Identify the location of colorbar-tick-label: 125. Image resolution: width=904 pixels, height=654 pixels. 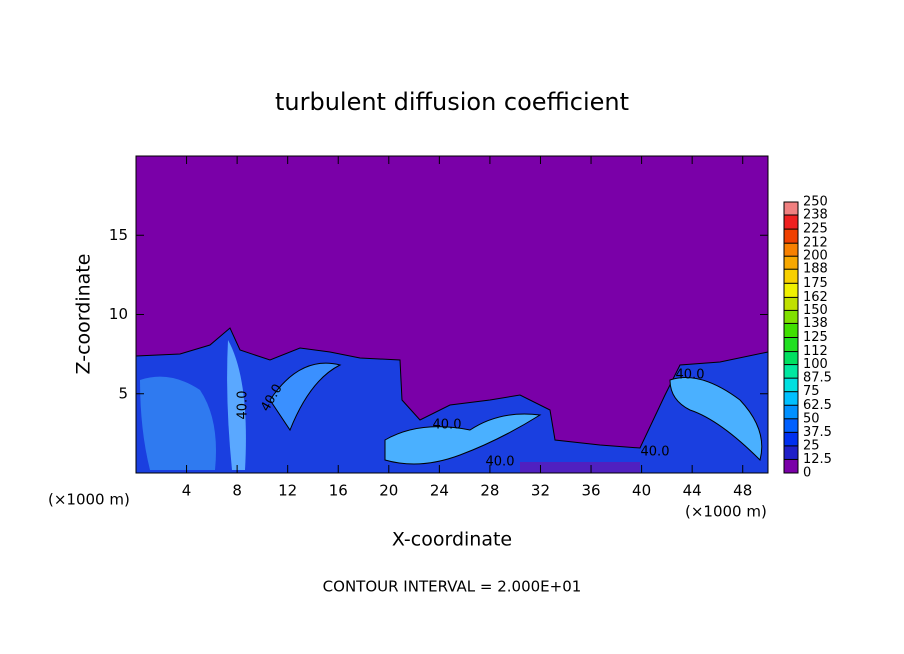
(815, 337).